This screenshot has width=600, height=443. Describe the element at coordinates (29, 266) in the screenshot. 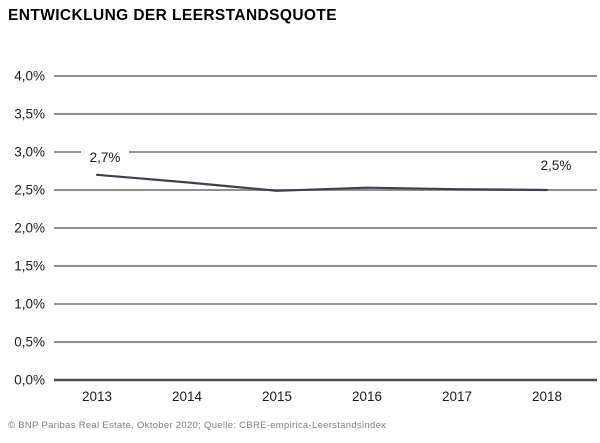

I see `y-tick-label: 1,5%` at that location.